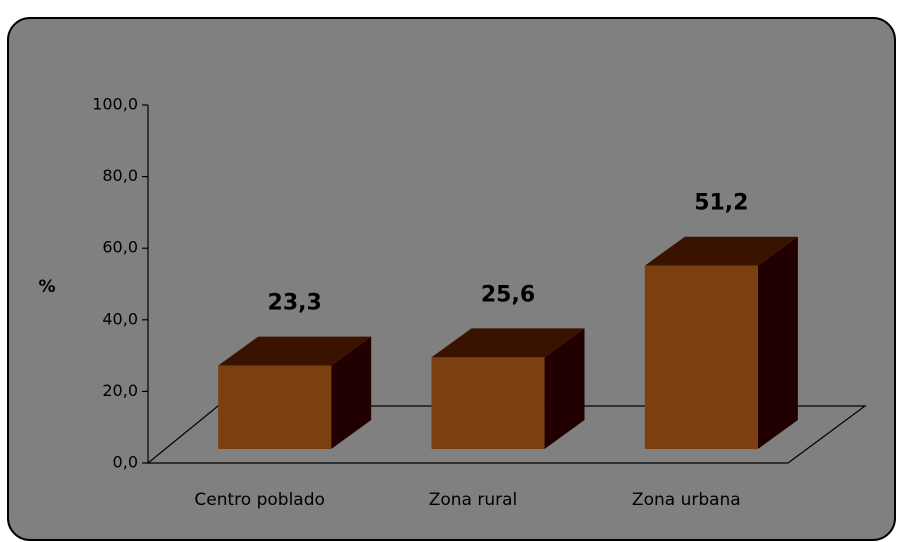 This screenshot has height=542, width=900. Describe the element at coordinates (686, 500) in the screenshot. I see `x-tick-label: Zona urbana` at that location.